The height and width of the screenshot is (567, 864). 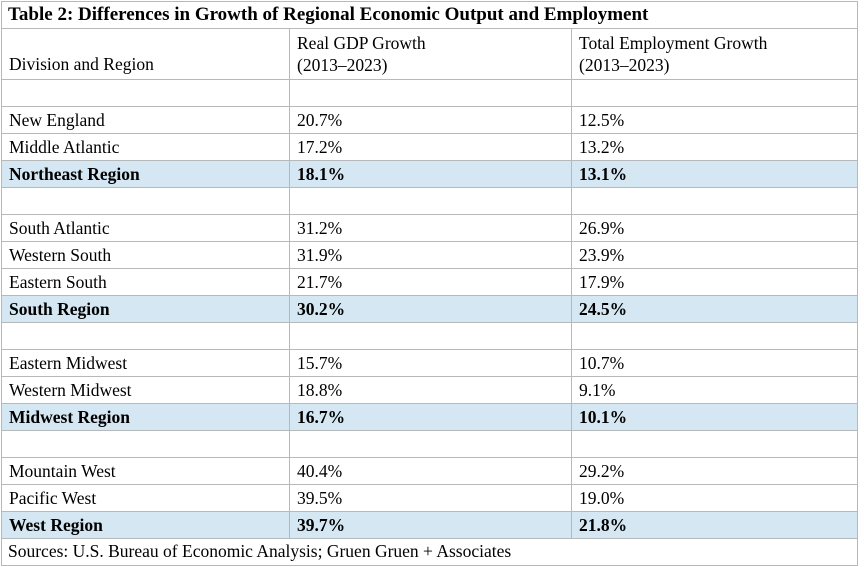 I want to click on header-total-employment-growth-line2: (2013–2023), so click(x=624, y=65).